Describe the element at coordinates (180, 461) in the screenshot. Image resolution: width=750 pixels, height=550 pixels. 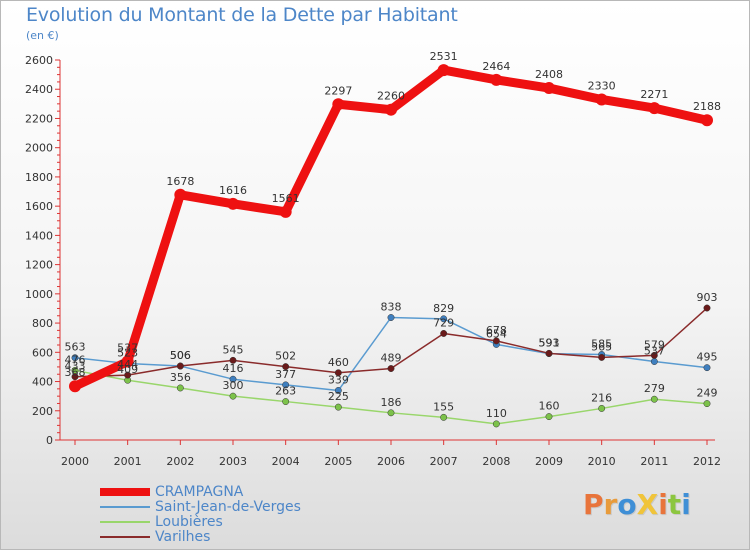
I see `x-tick-label: 2002` at that location.